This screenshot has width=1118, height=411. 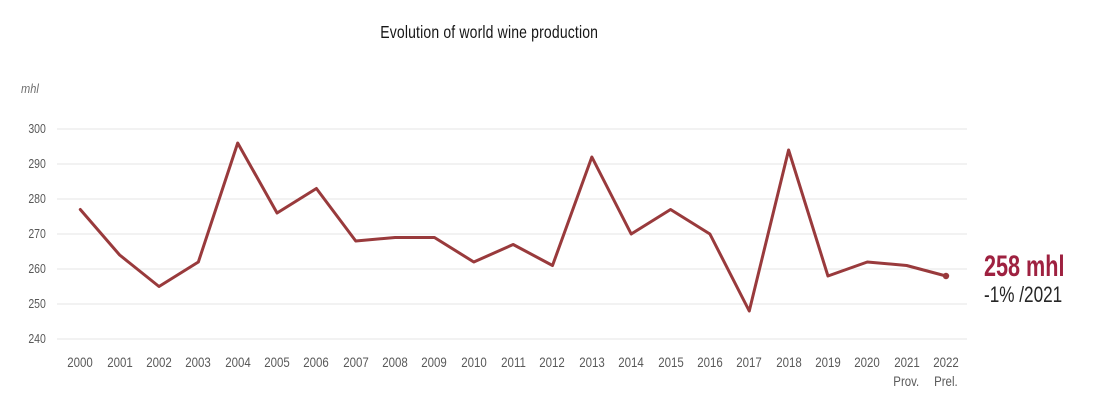 I want to click on x-tick-label: 2015, so click(x=670, y=362).